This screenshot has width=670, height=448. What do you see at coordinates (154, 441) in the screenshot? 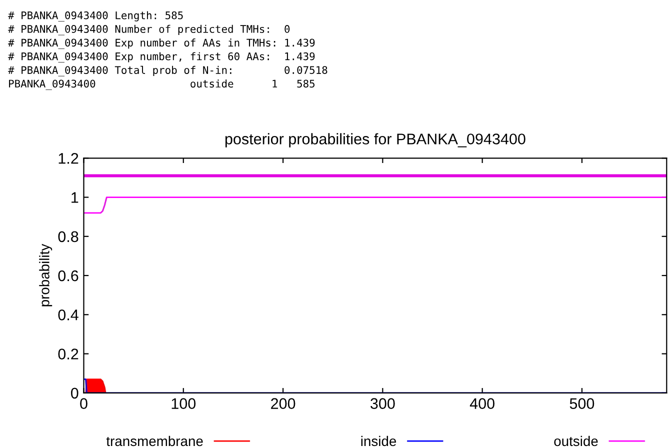
I see `legend-label: transmembrane` at bounding box center [154, 441].